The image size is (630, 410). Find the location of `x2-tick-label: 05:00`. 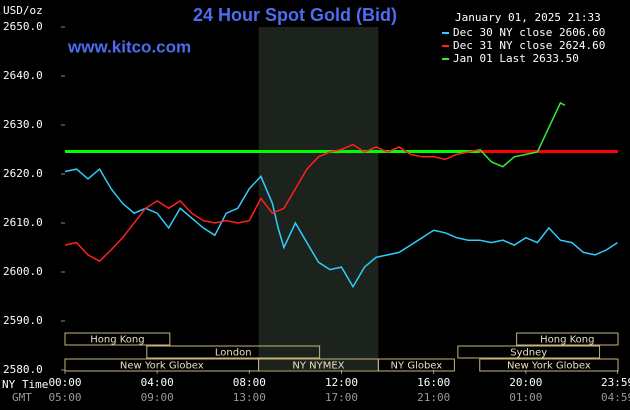

x2-tick-label: 05:00 is located at coordinates (64, 397).